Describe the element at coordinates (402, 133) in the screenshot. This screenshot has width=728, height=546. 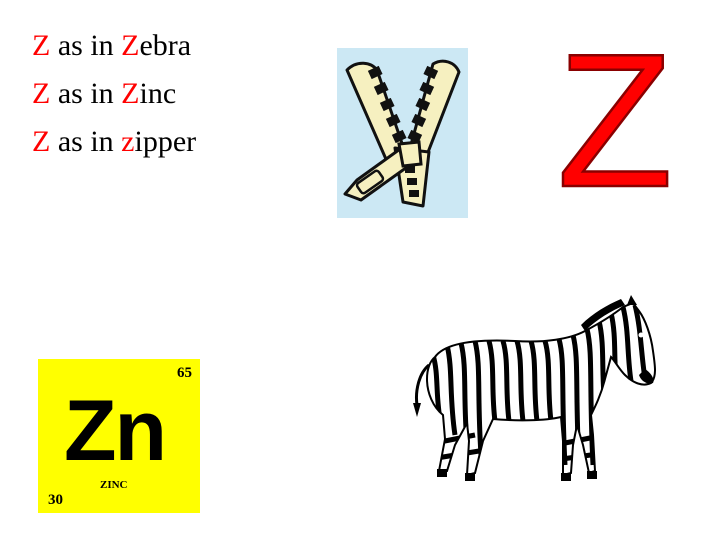
I see `zipper-picture` at that location.